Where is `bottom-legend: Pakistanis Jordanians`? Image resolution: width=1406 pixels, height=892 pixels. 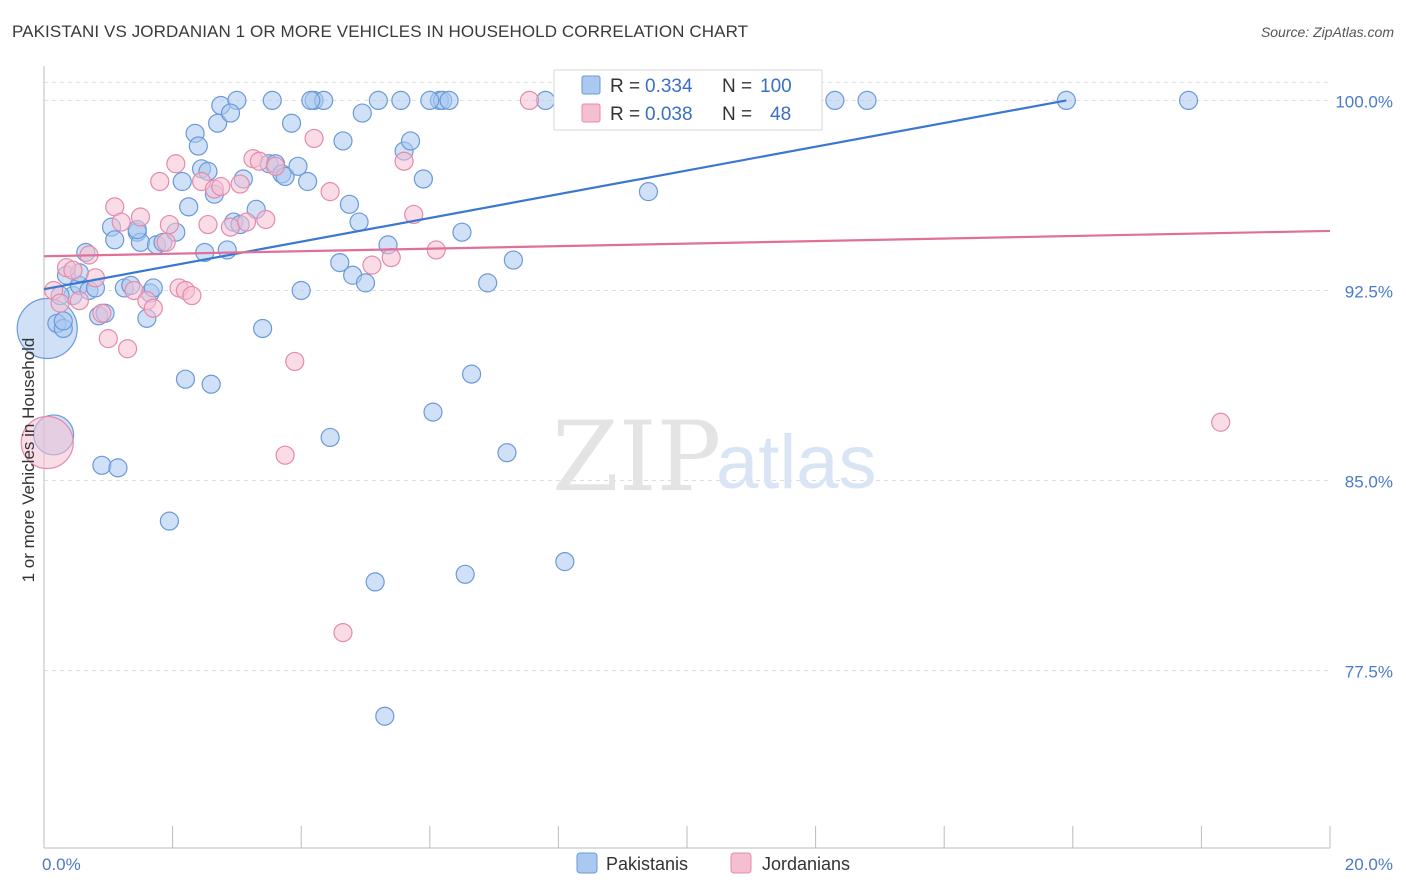
bottom-legend: Pakistanis Jordanians is located at coordinates (713, 863).